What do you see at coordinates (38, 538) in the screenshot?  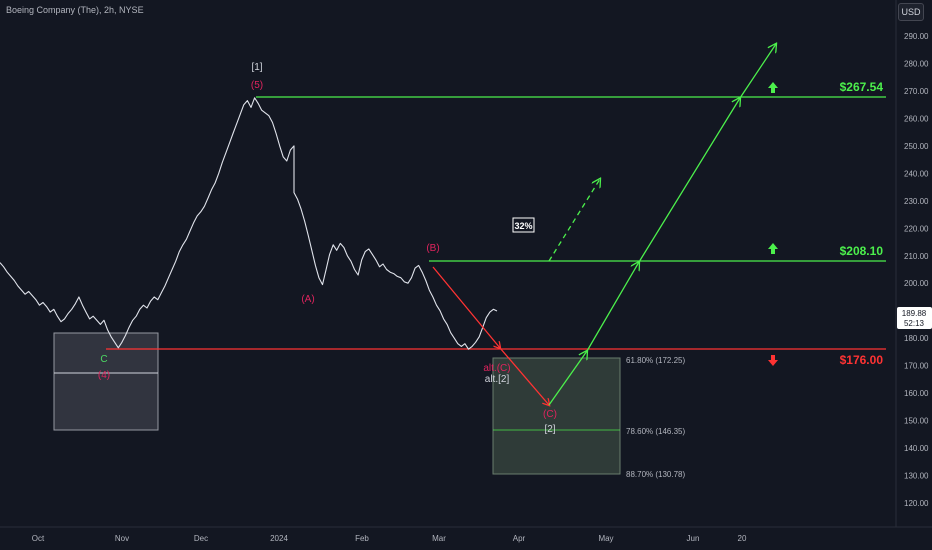 I see `x-tick-label: Oct` at bounding box center [38, 538].